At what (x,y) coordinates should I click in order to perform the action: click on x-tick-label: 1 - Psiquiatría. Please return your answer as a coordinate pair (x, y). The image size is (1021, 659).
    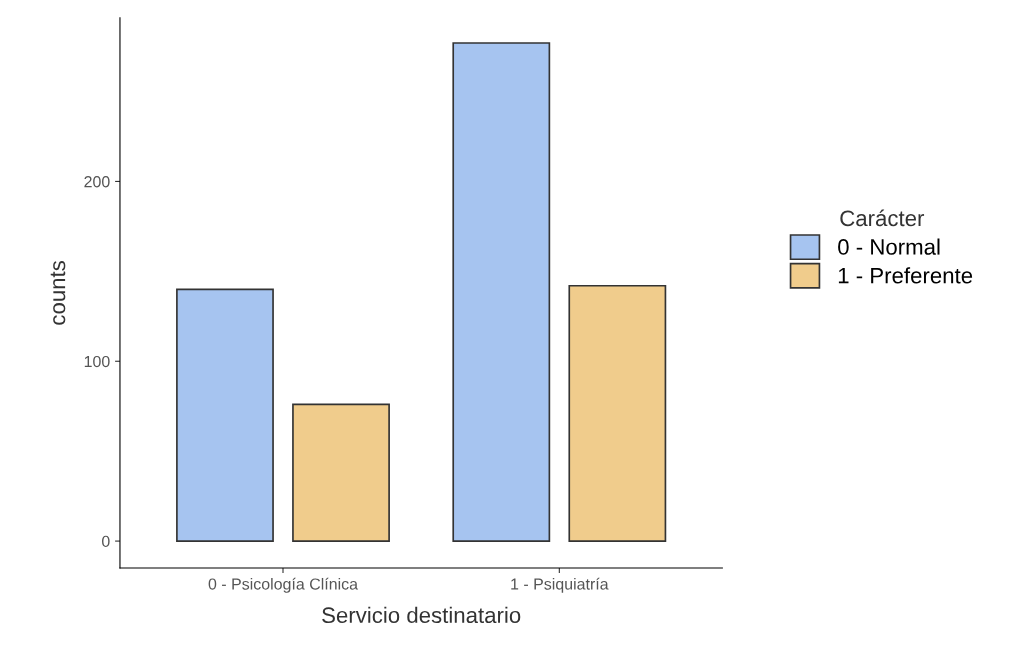
    Looking at the image, I should click on (560, 585).